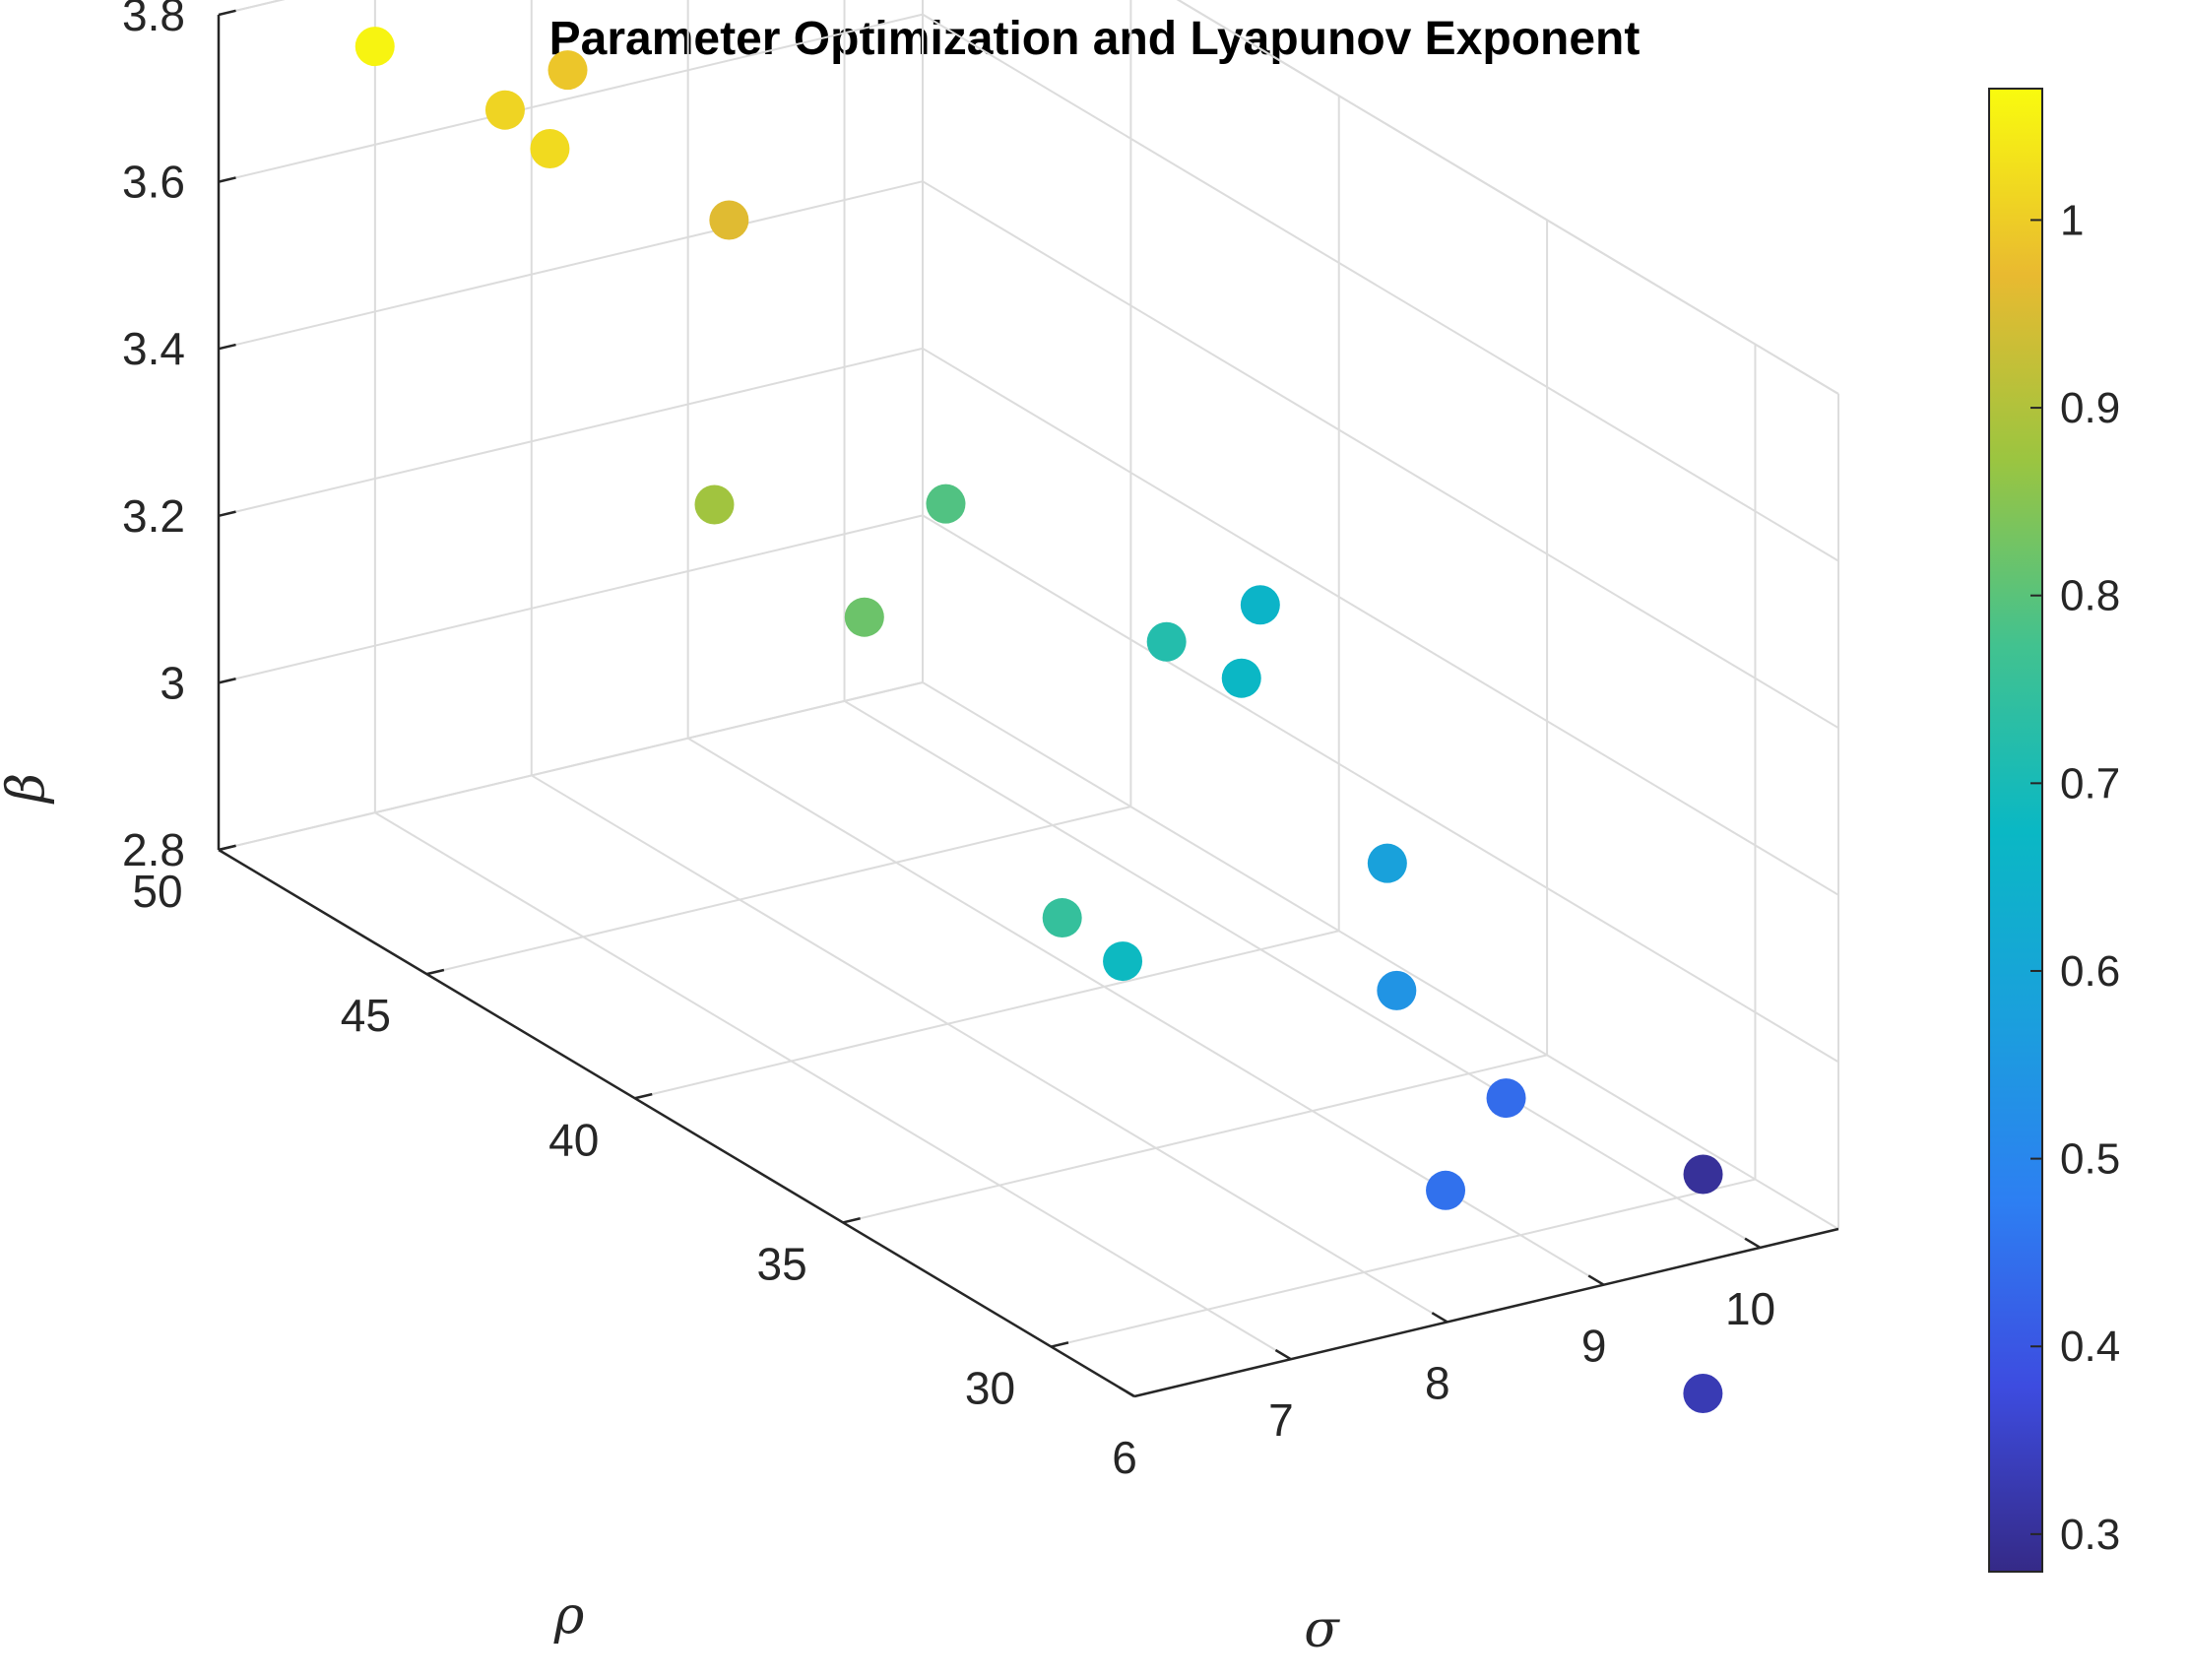 The image size is (2189, 1680). I want to click on x-tick-label: 10, so click(1750, 1308).